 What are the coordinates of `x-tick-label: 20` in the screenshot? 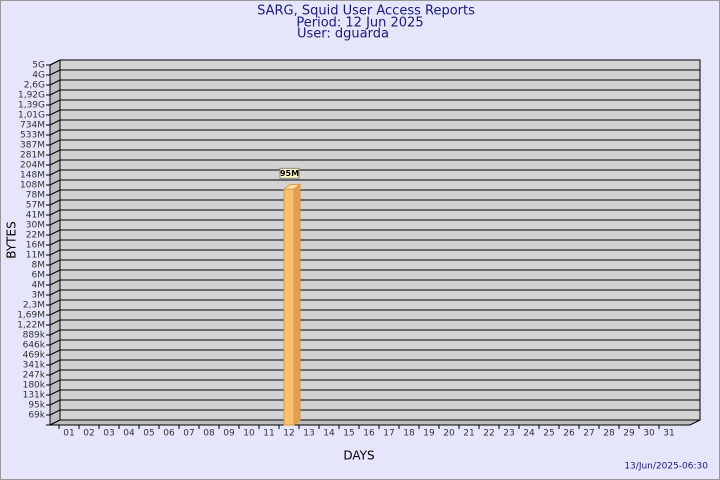 It's located at (449, 434).